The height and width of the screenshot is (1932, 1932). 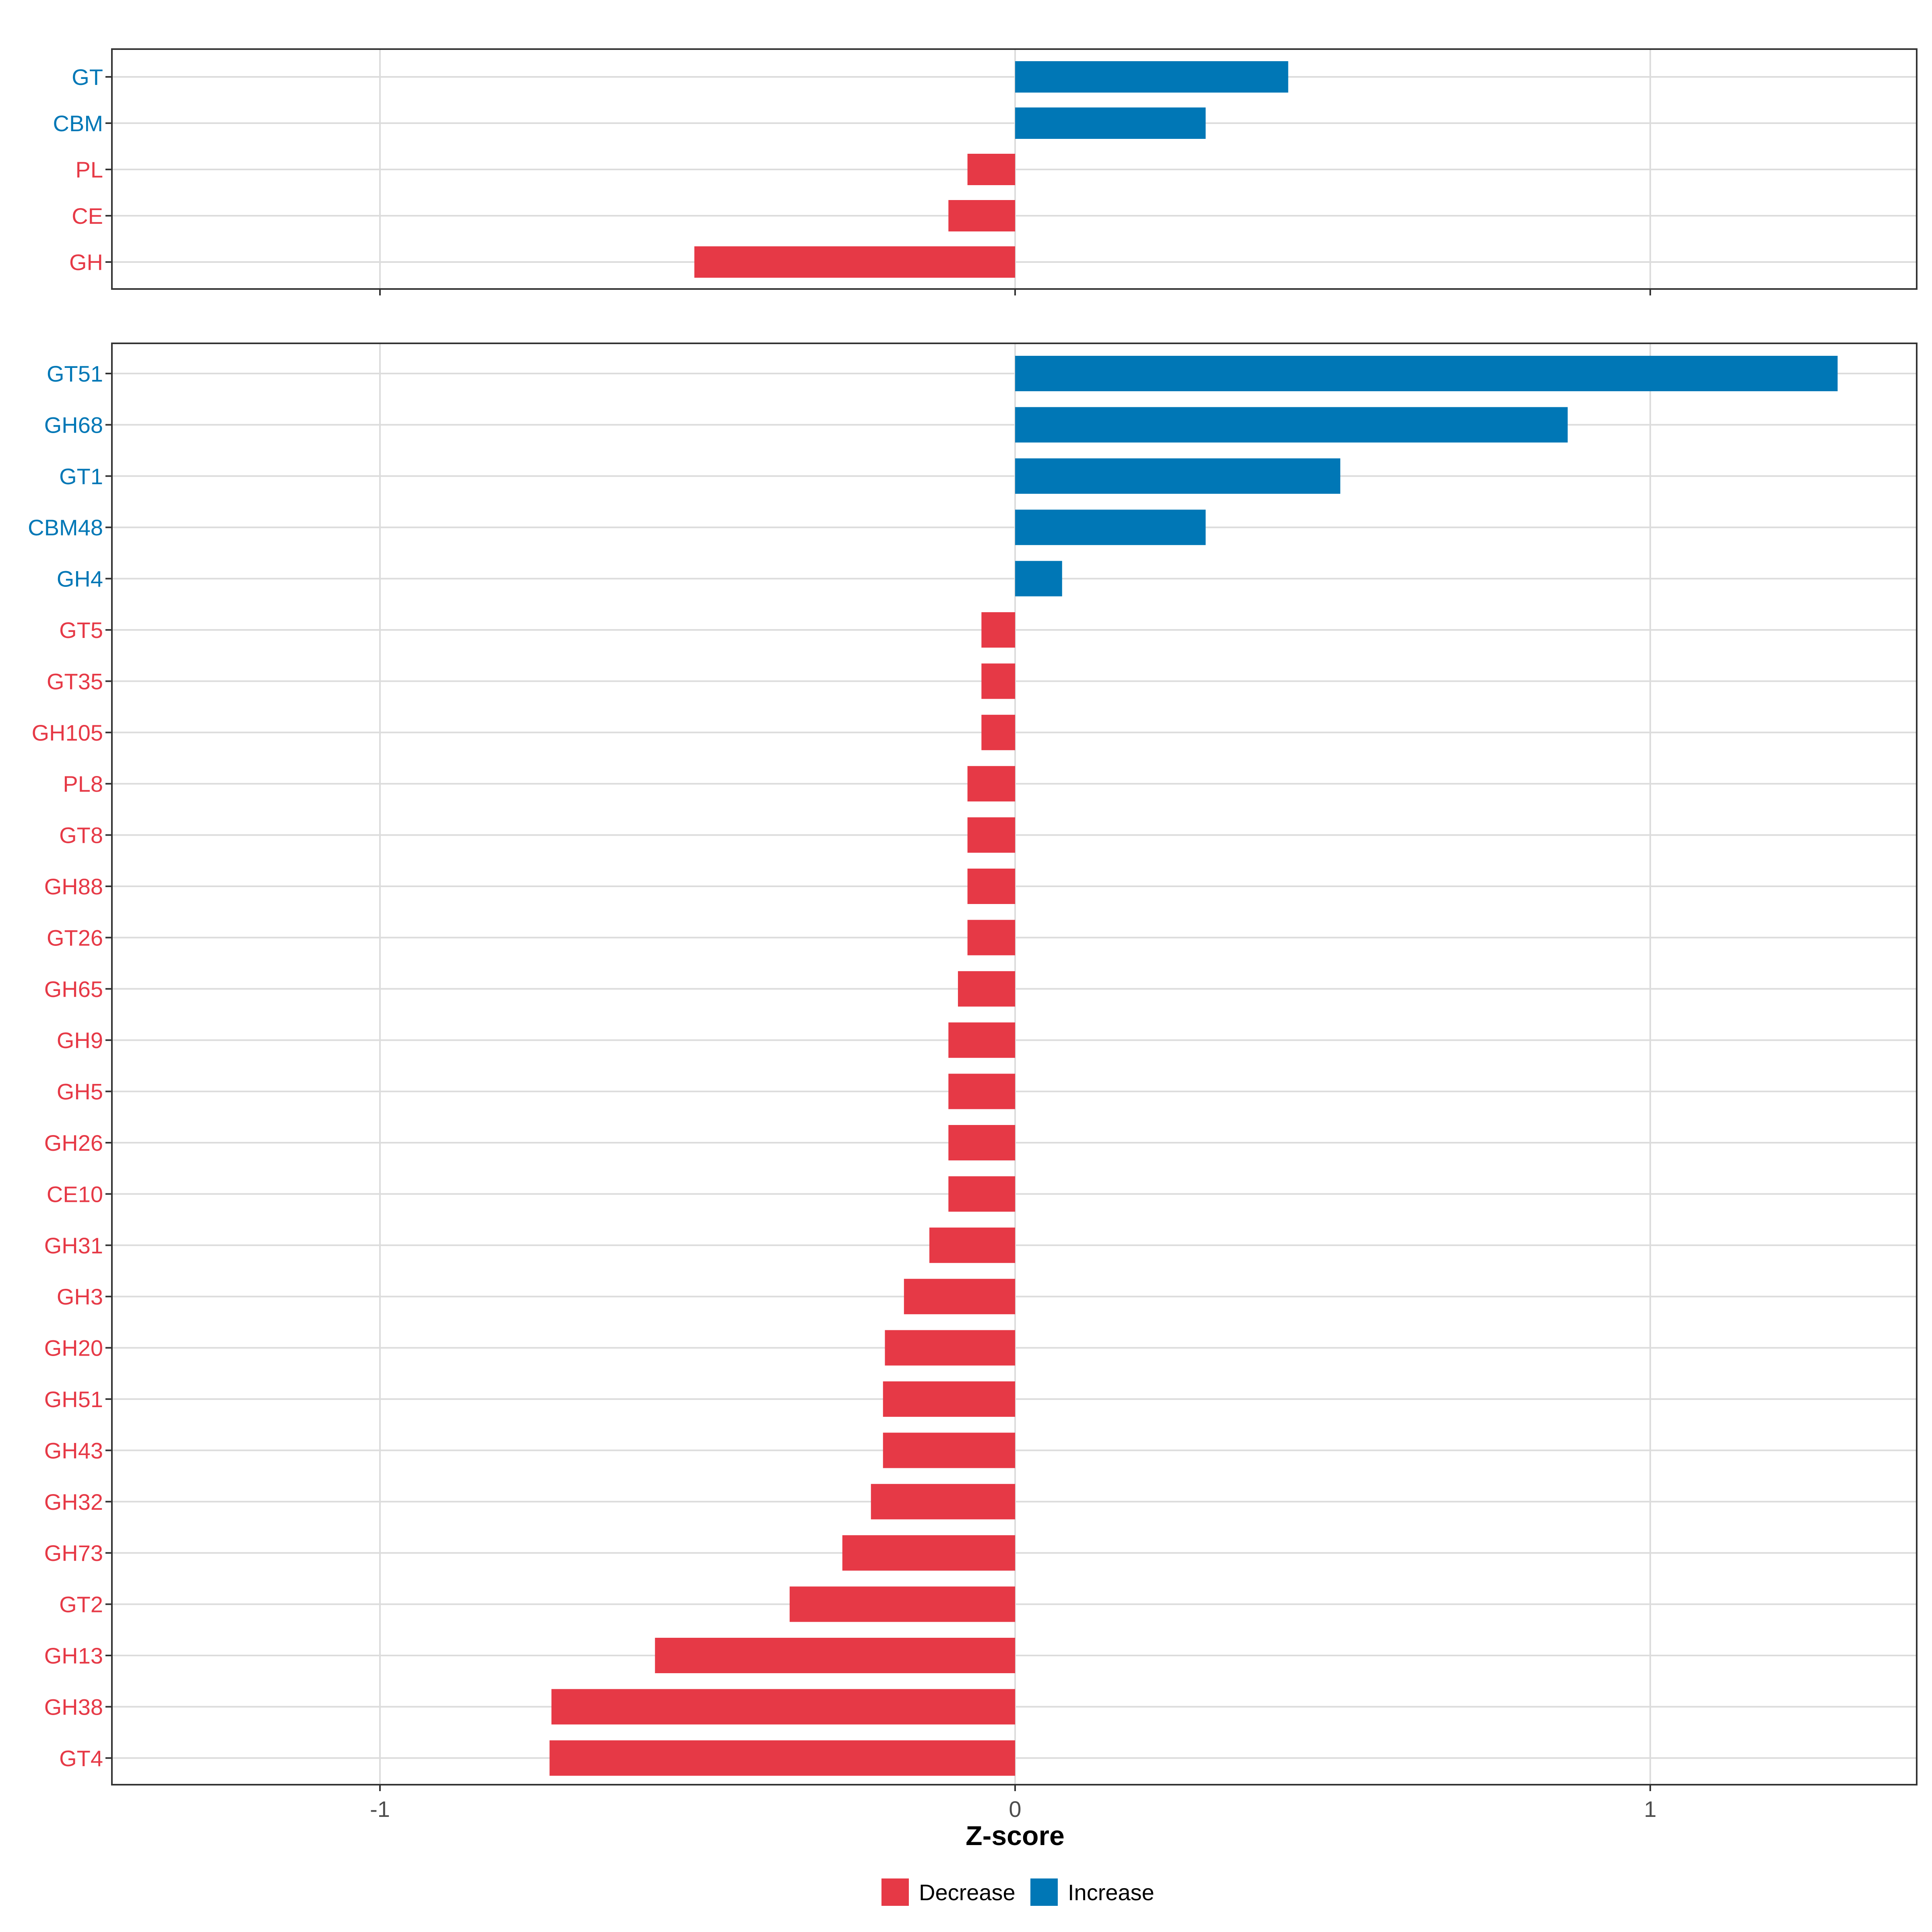 What do you see at coordinates (75, 1194) in the screenshot?
I see `y-tick-label-CE10: CE10` at bounding box center [75, 1194].